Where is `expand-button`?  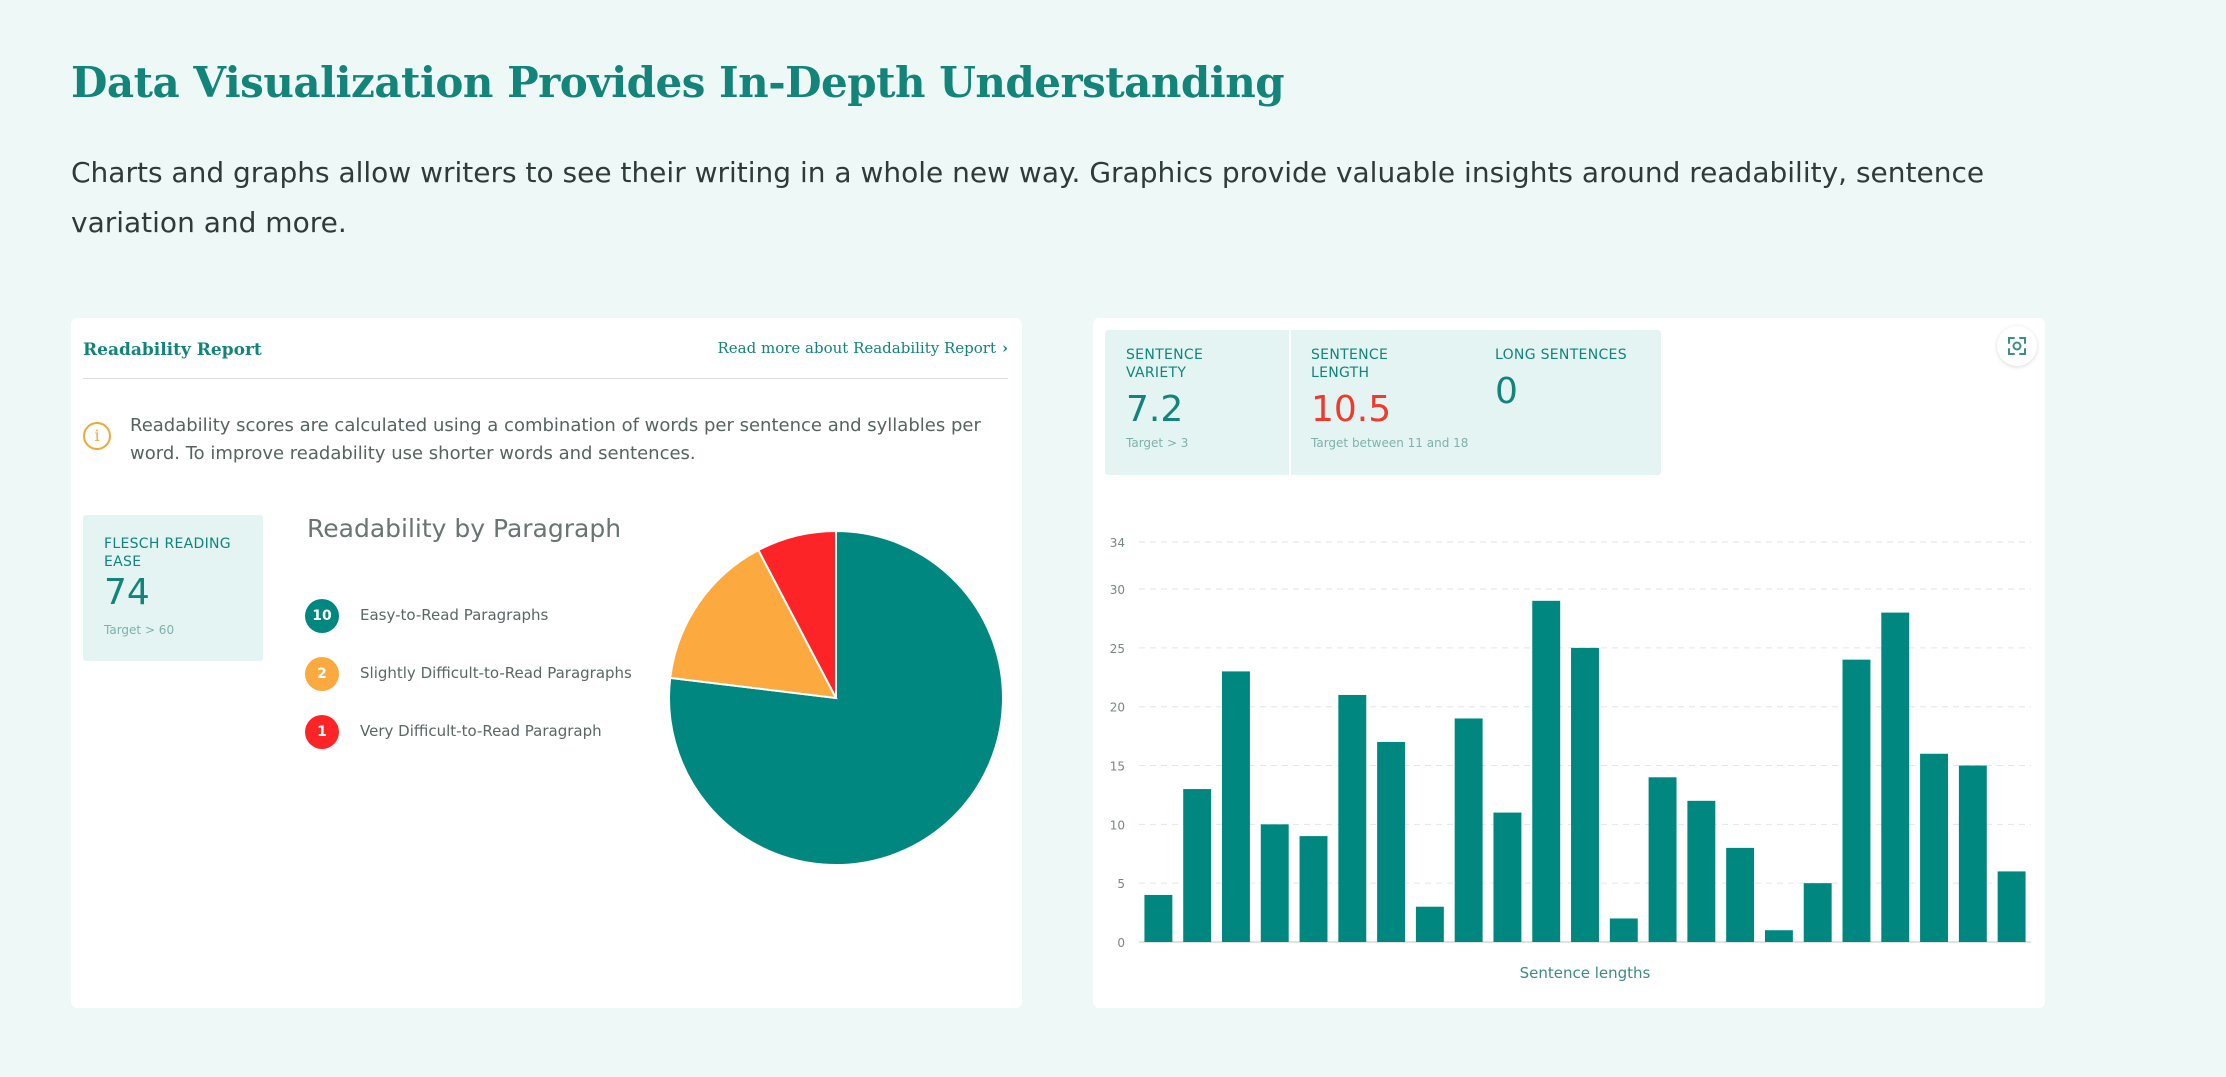
expand-button is located at coordinates (2017, 346).